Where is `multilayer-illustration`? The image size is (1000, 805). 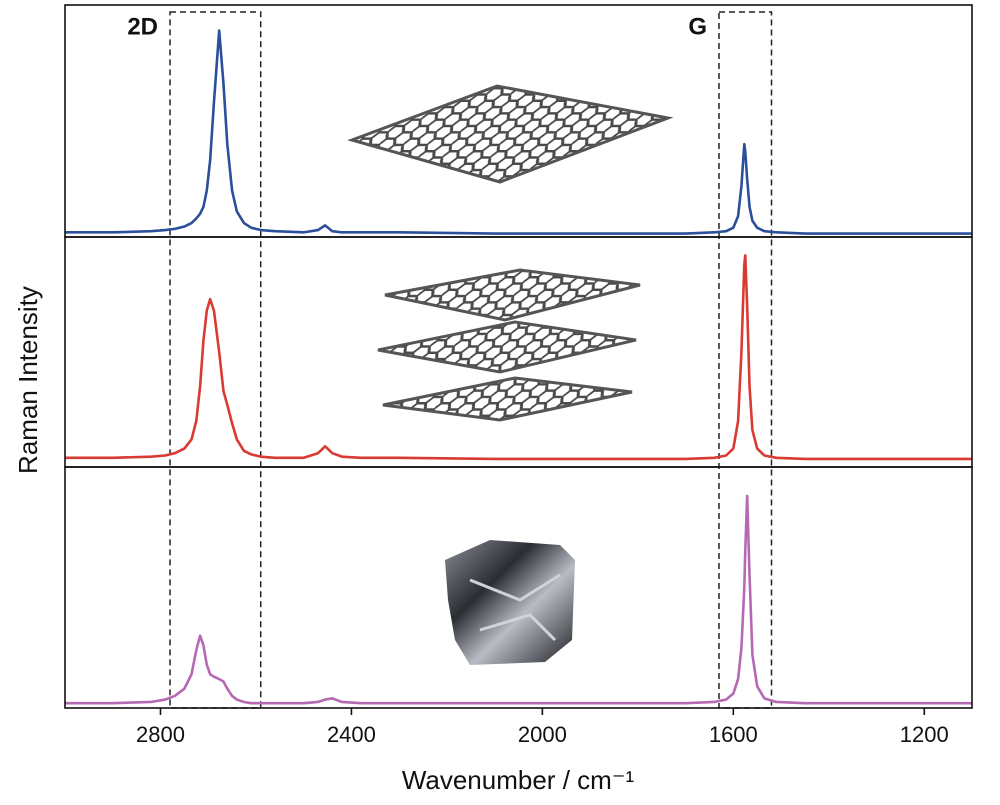 multilayer-illustration is located at coordinates (509, 345).